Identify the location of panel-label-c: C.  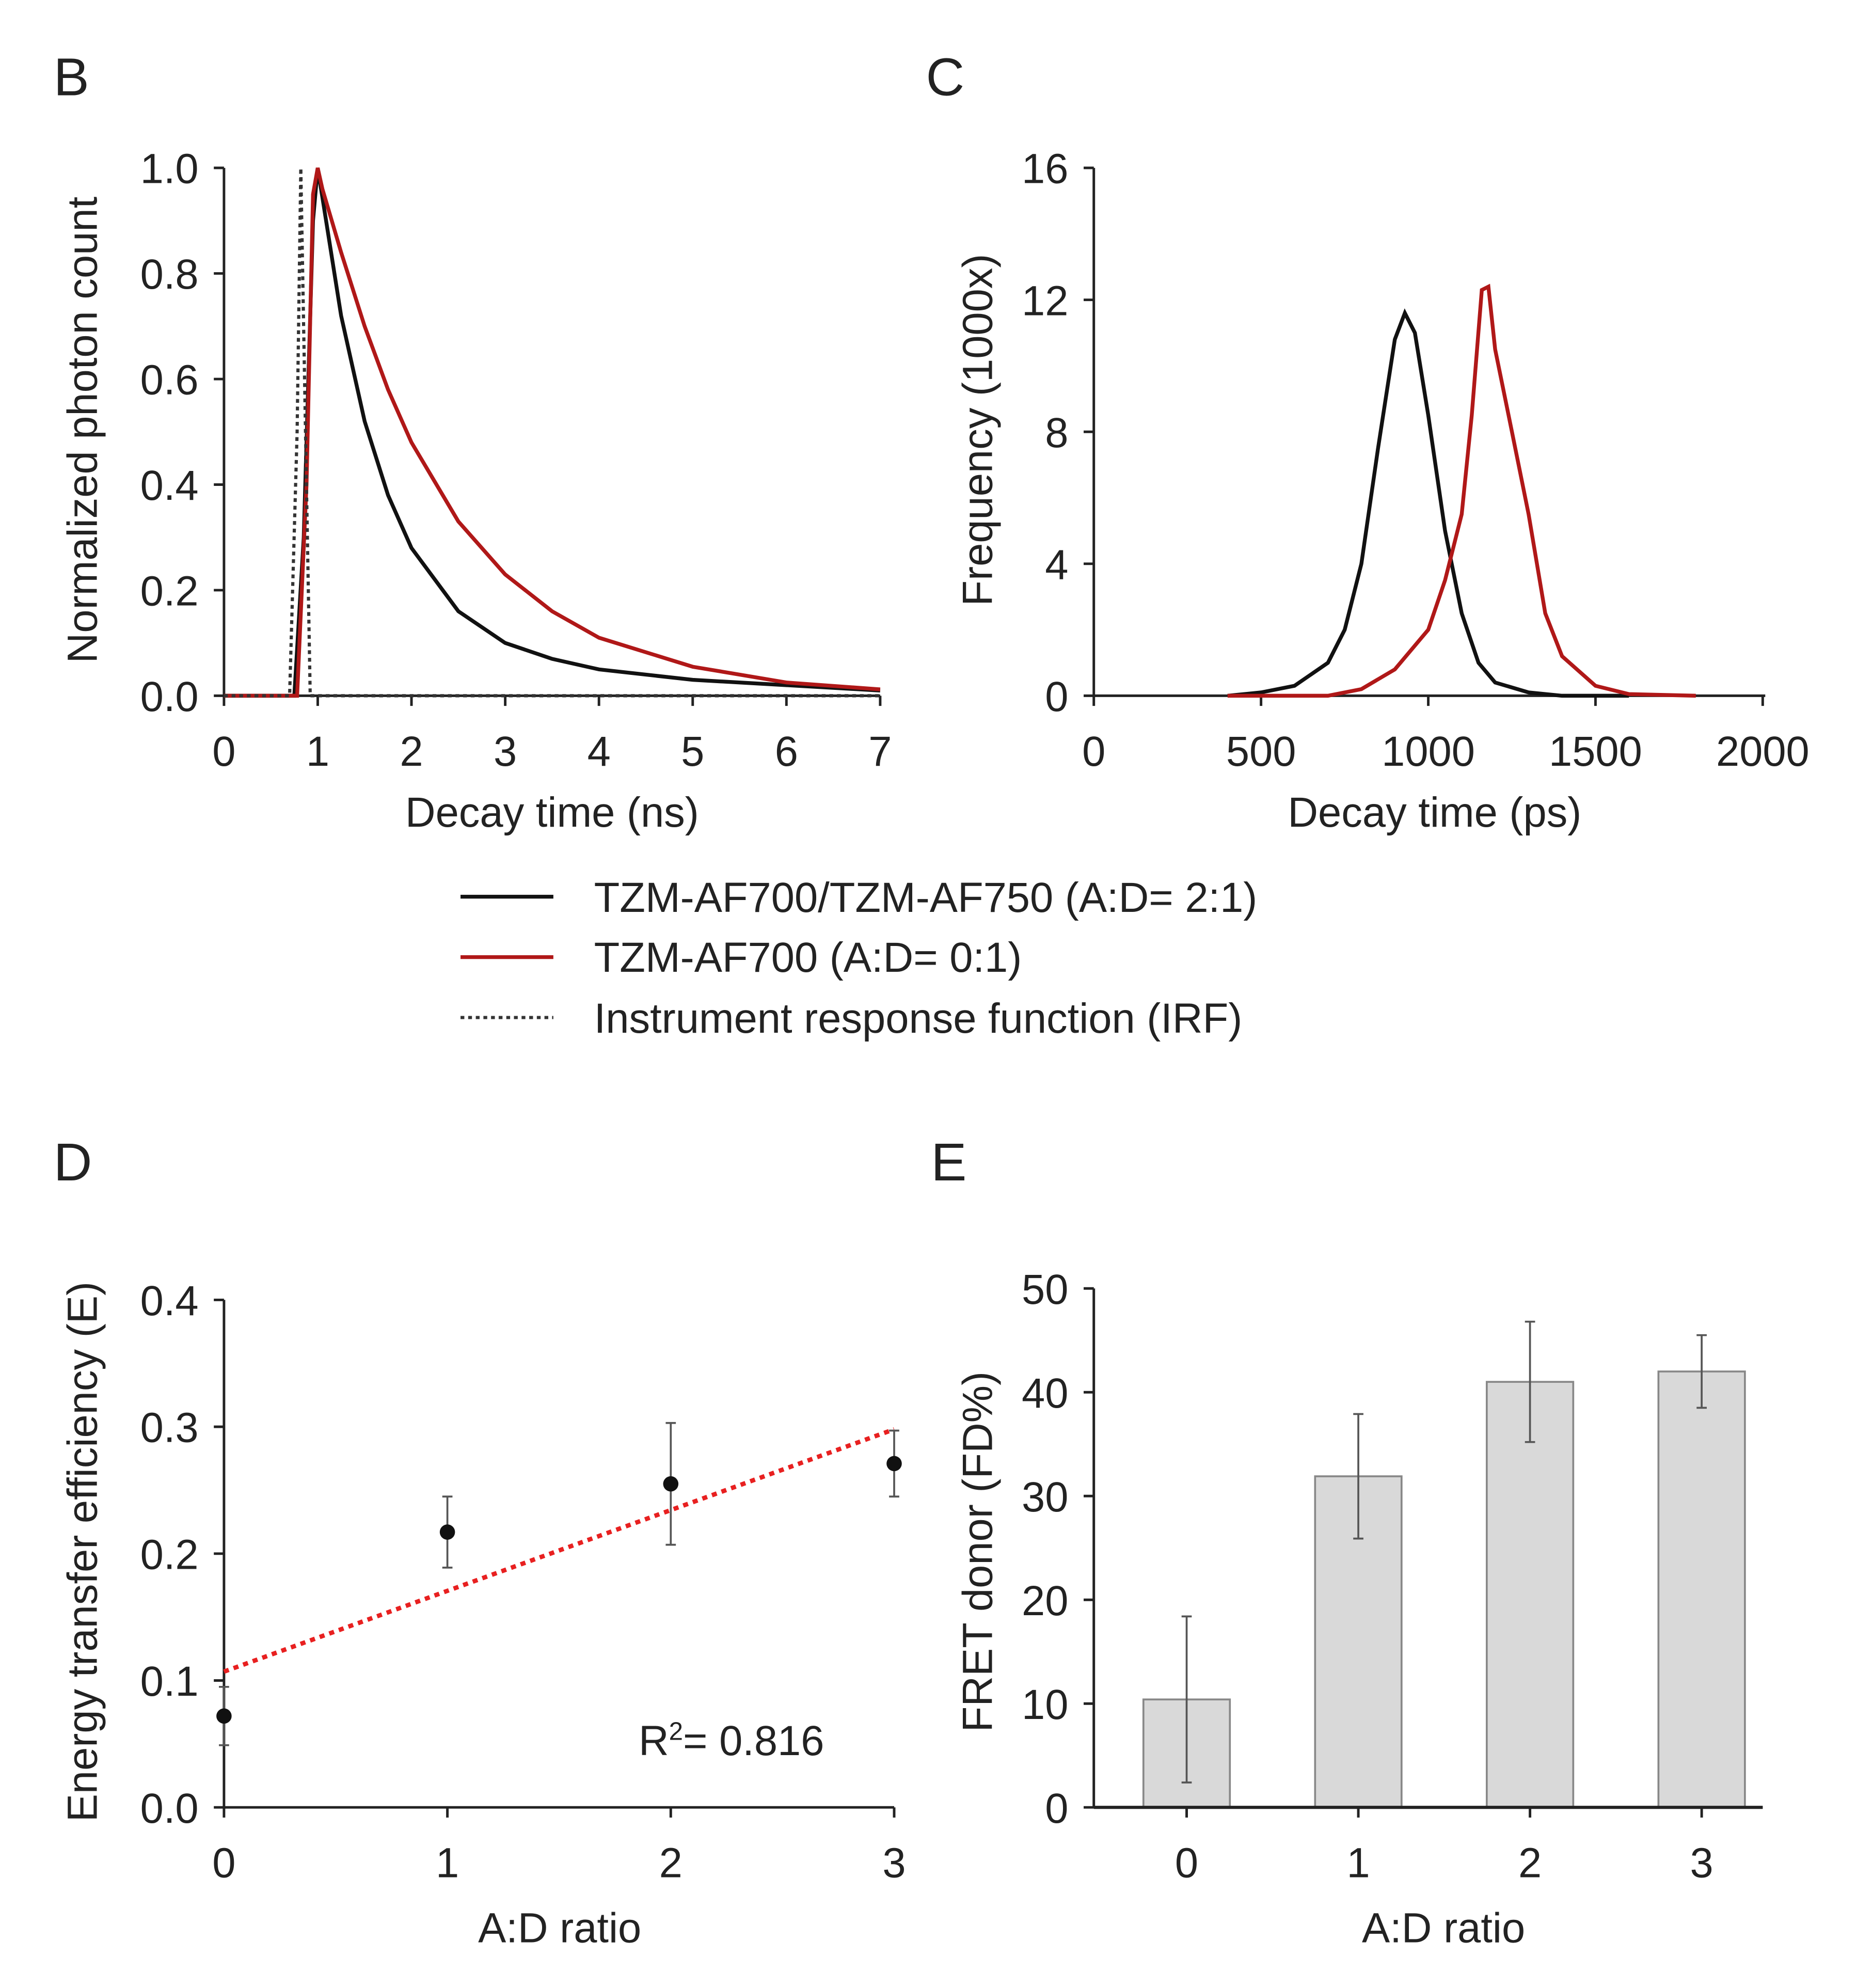
(945, 77).